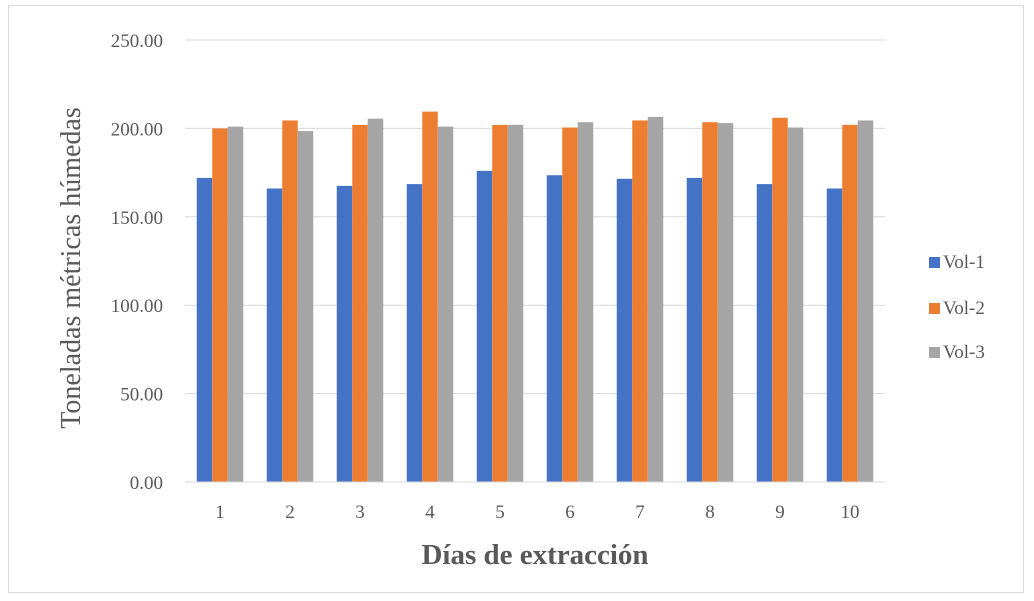 This screenshot has width=1034, height=601. Describe the element at coordinates (534, 555) in the screenshot. I see `x-axis-title: Días de extracción` at that location.